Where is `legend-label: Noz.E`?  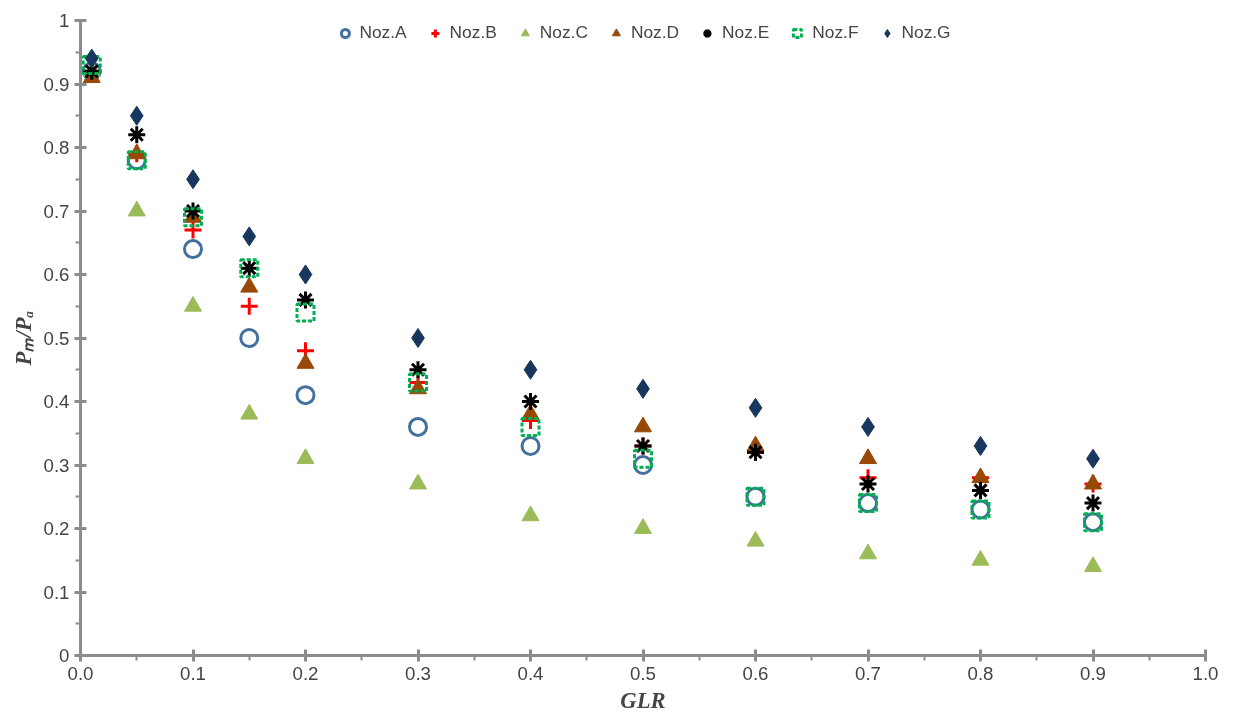
legend-label: Noz.E is located at coordinates (746, 32).